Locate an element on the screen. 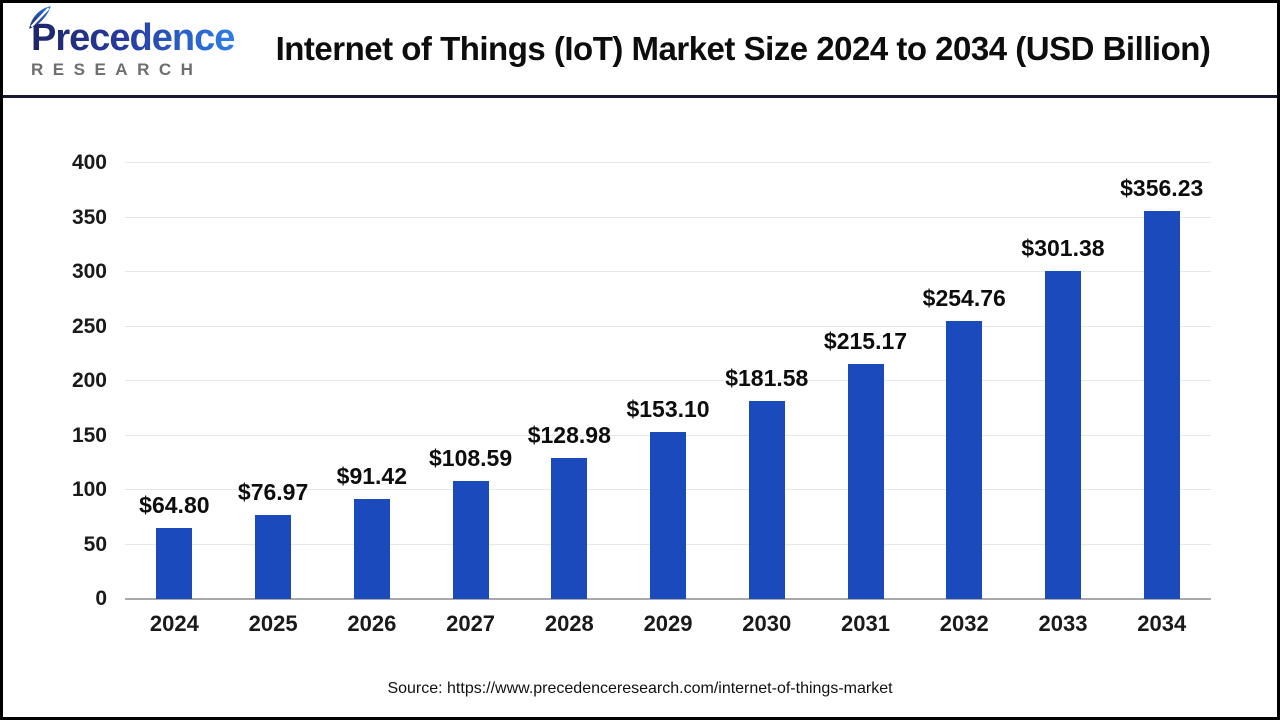 The height and width of the screenshot is (720, 1280). x-tick-label: 2030 is located at coordinates (767, 623).